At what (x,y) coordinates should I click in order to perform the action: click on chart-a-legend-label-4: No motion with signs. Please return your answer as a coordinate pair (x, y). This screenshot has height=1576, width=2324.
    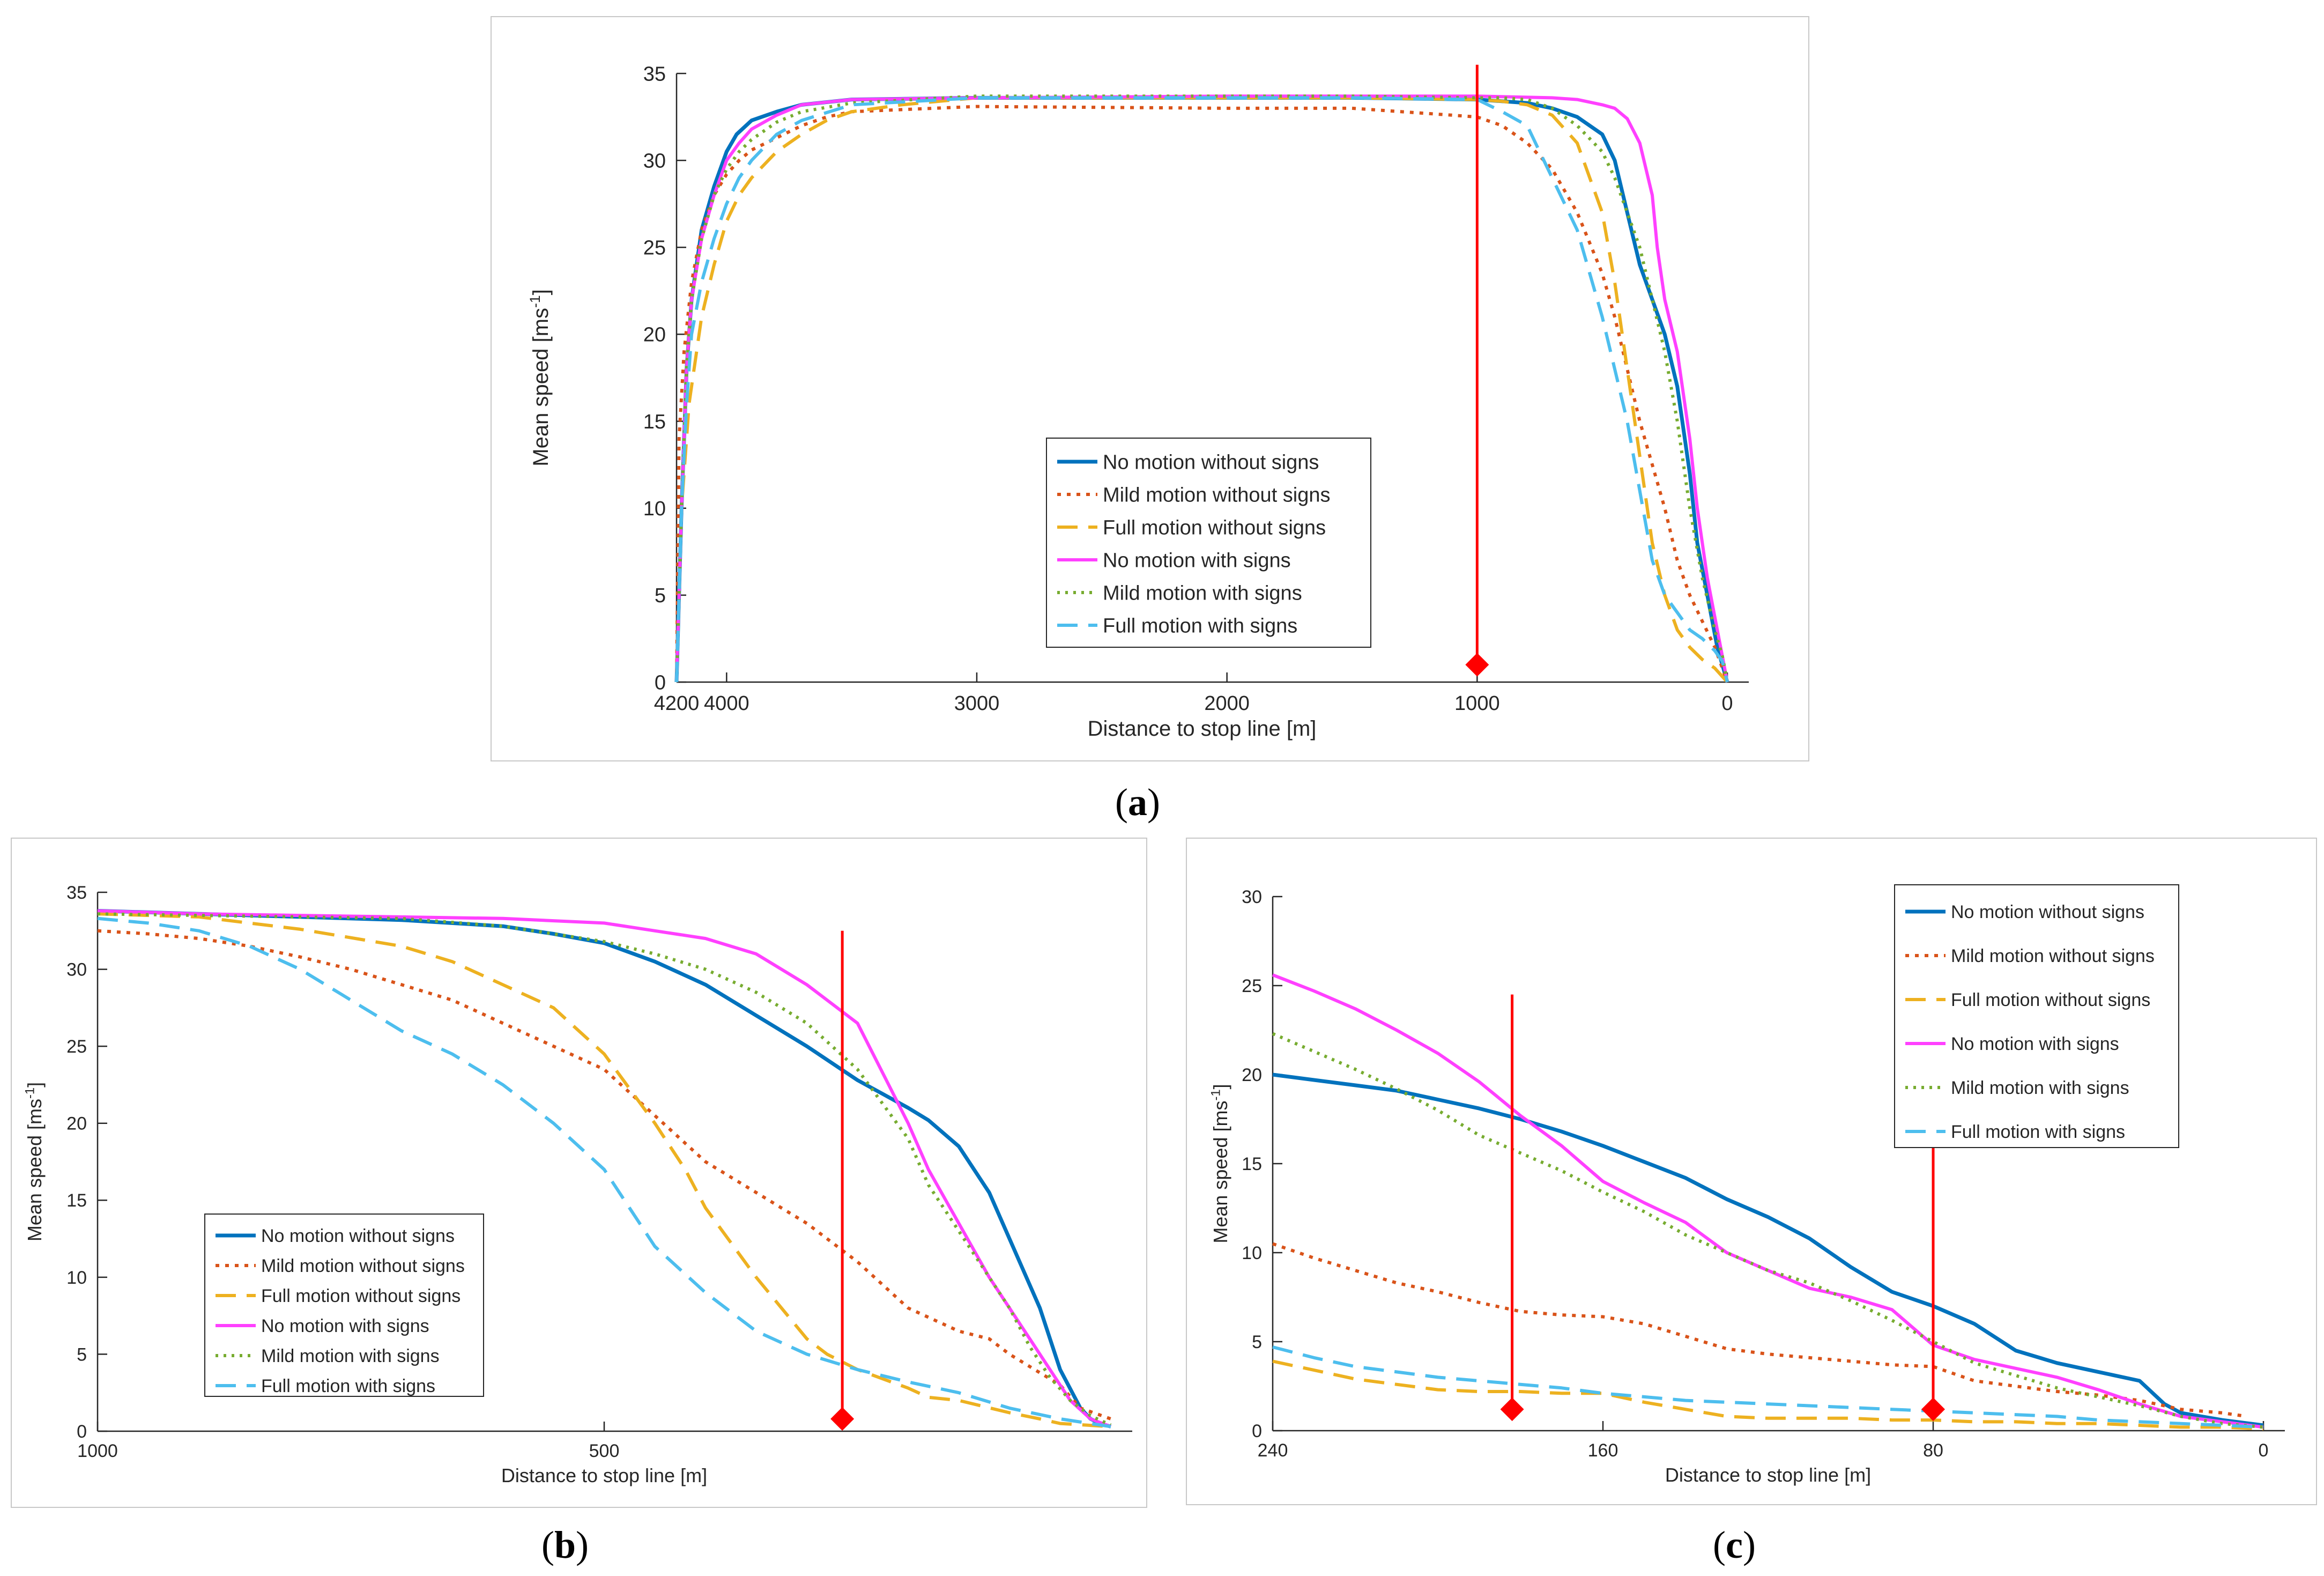
    Looking at the image, I should click on (1197, 560).